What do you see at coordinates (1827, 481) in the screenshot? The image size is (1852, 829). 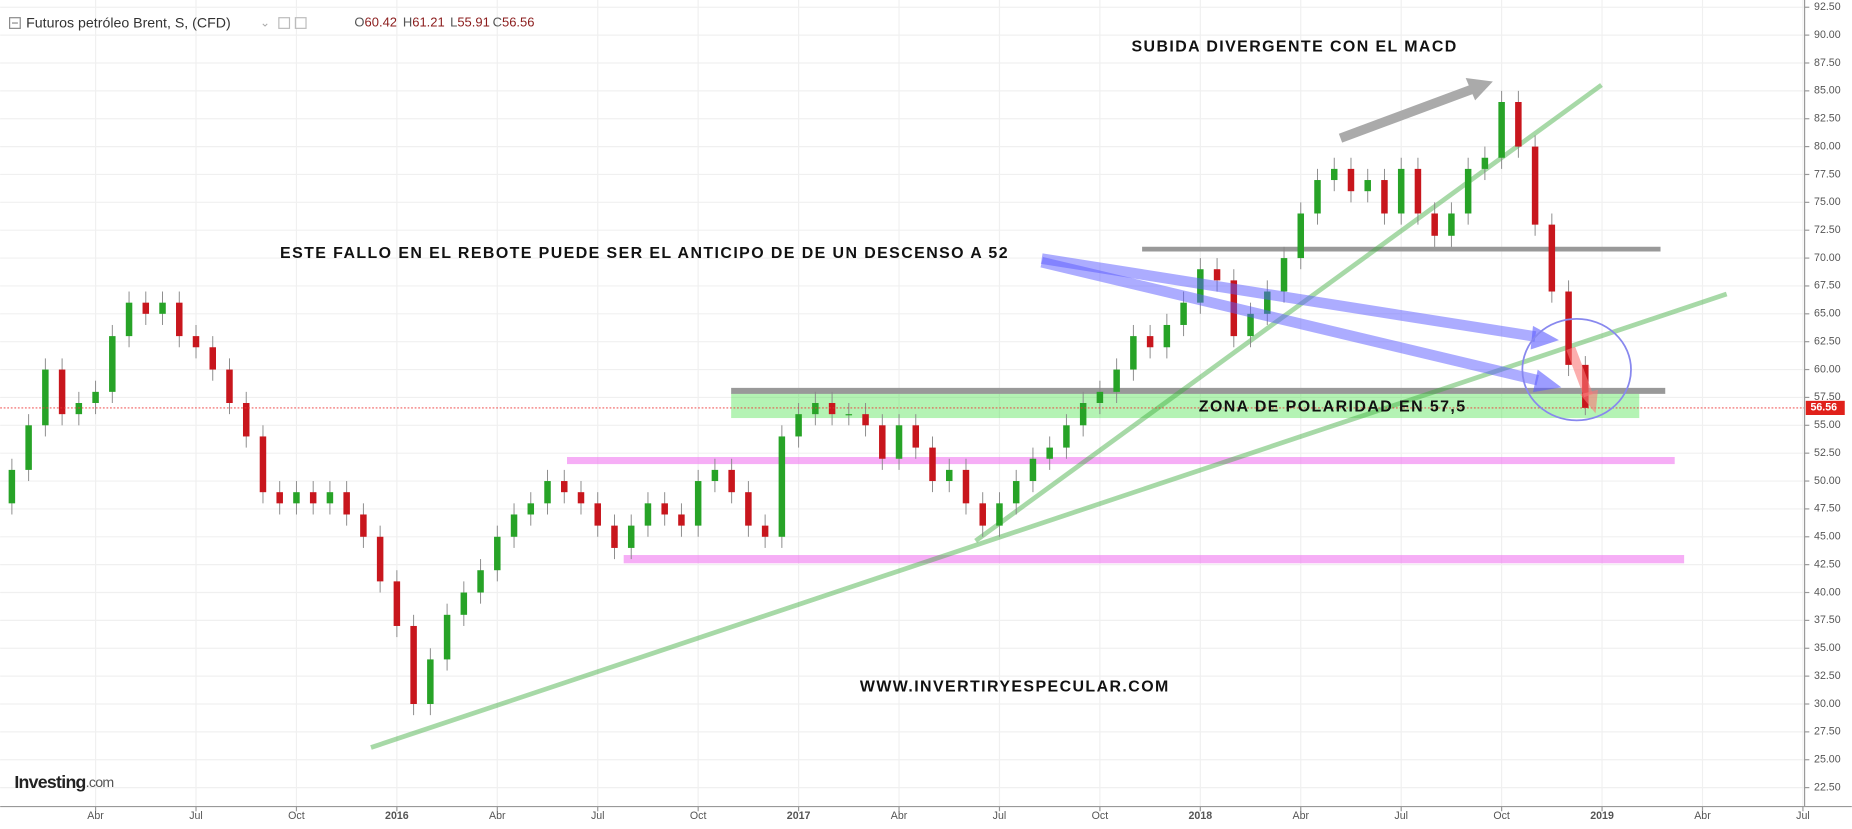 I see `y-tick-label: 50.00` at bounding box center [1827, 481].